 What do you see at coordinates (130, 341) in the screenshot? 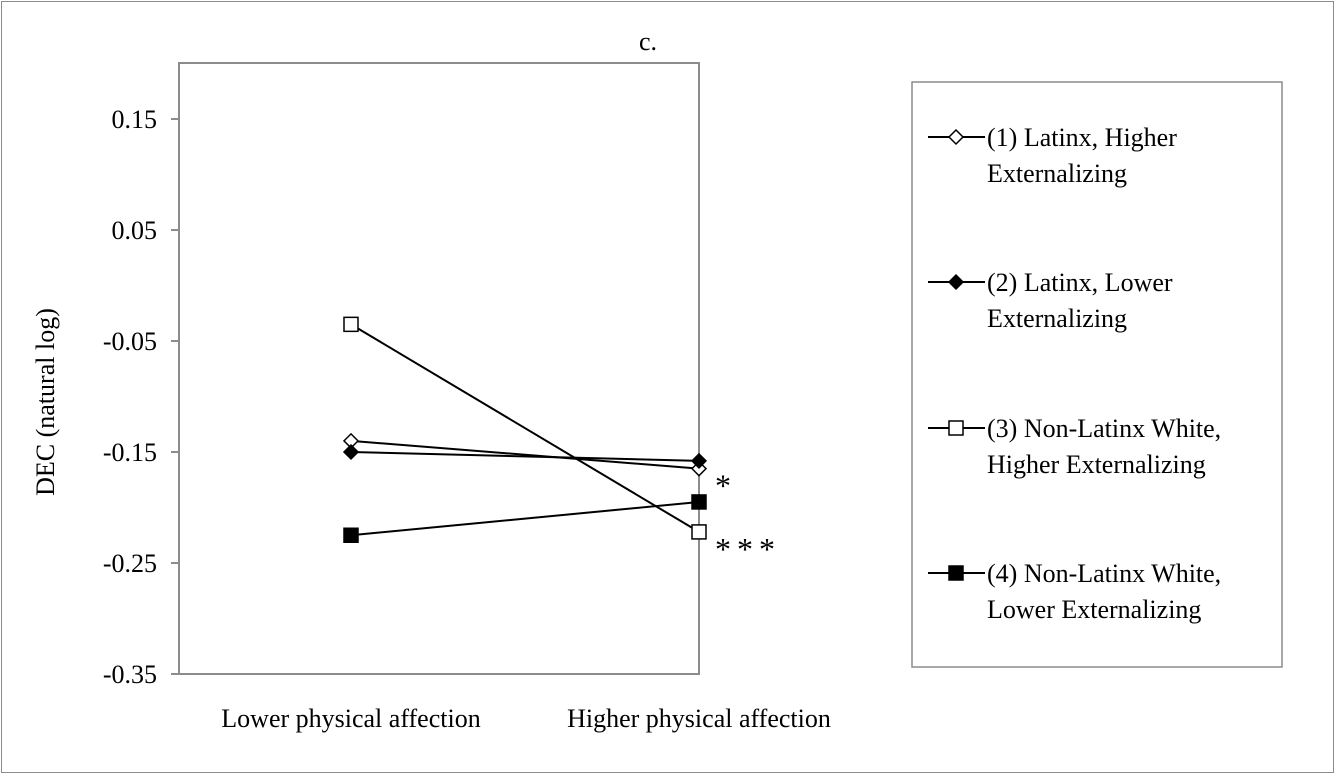
I see `y-tick-label: -0.05` at bounding box center [130, 341].